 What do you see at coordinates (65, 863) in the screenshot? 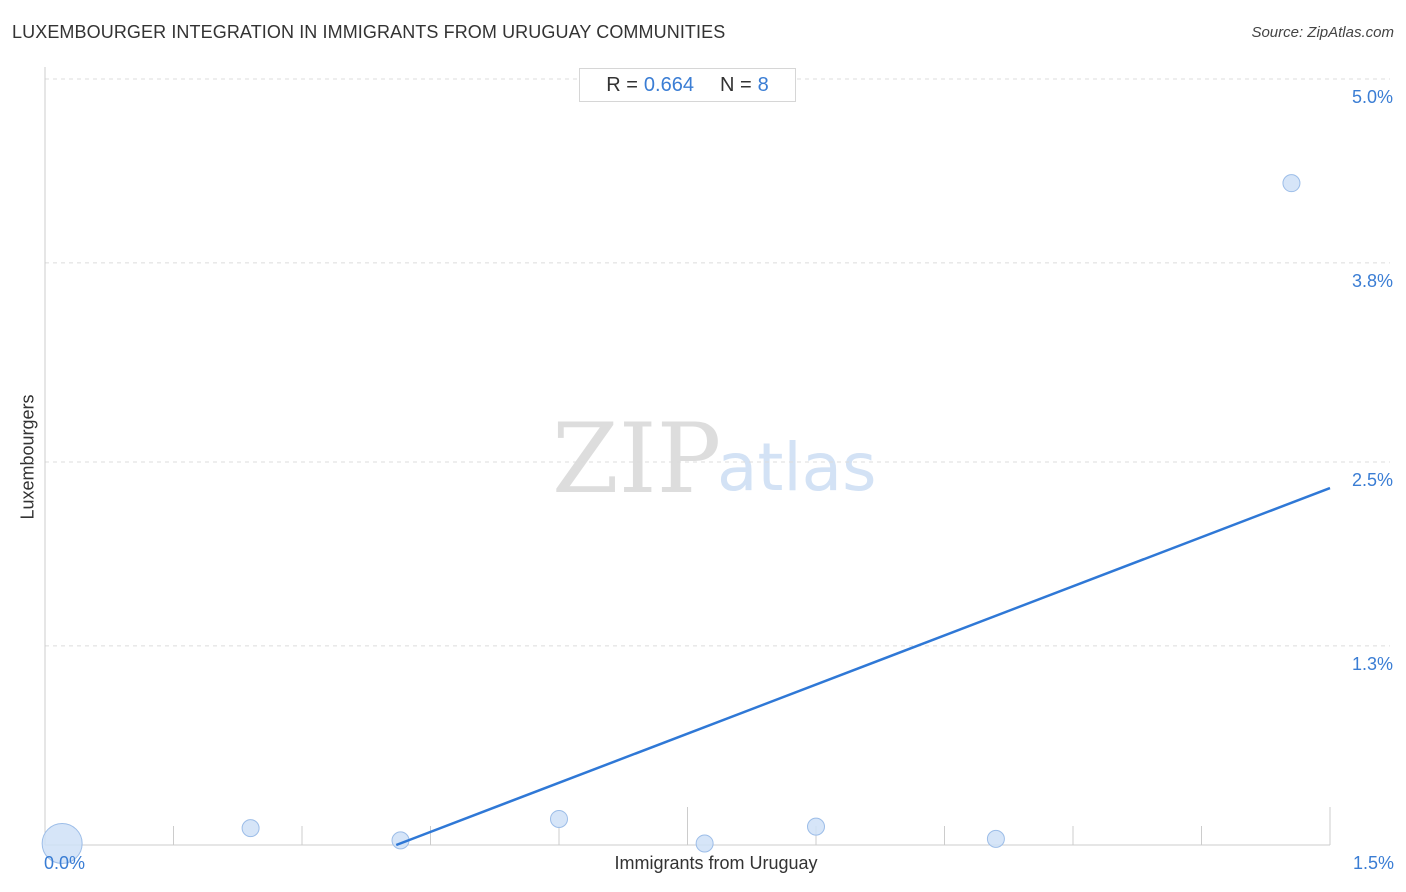
I see `x-tick-label-min: 0.0%` at bounding box center [65, 863].